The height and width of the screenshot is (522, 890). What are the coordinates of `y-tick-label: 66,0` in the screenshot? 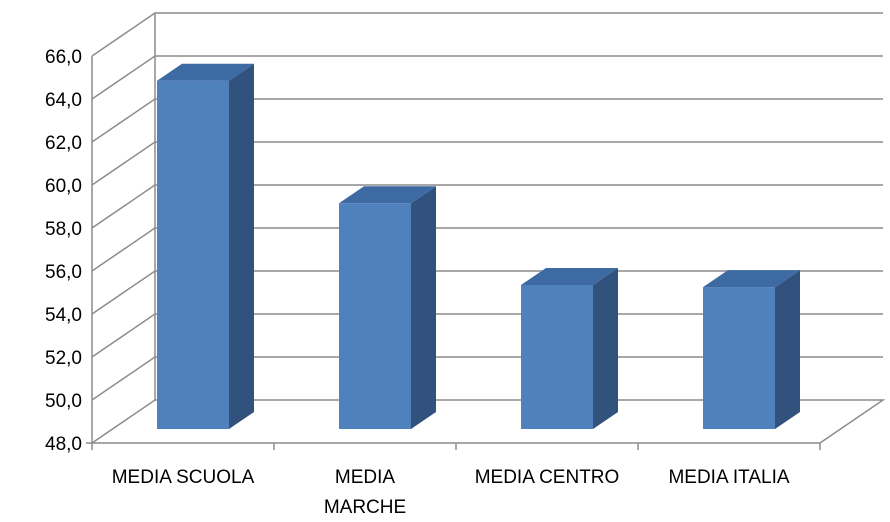 It's located at (63, 57).